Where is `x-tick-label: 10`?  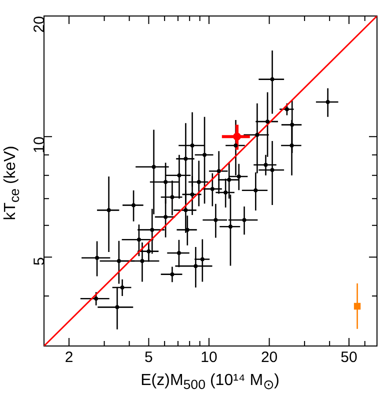
x-tick-label: 10 is located at coordinates (209, 357).